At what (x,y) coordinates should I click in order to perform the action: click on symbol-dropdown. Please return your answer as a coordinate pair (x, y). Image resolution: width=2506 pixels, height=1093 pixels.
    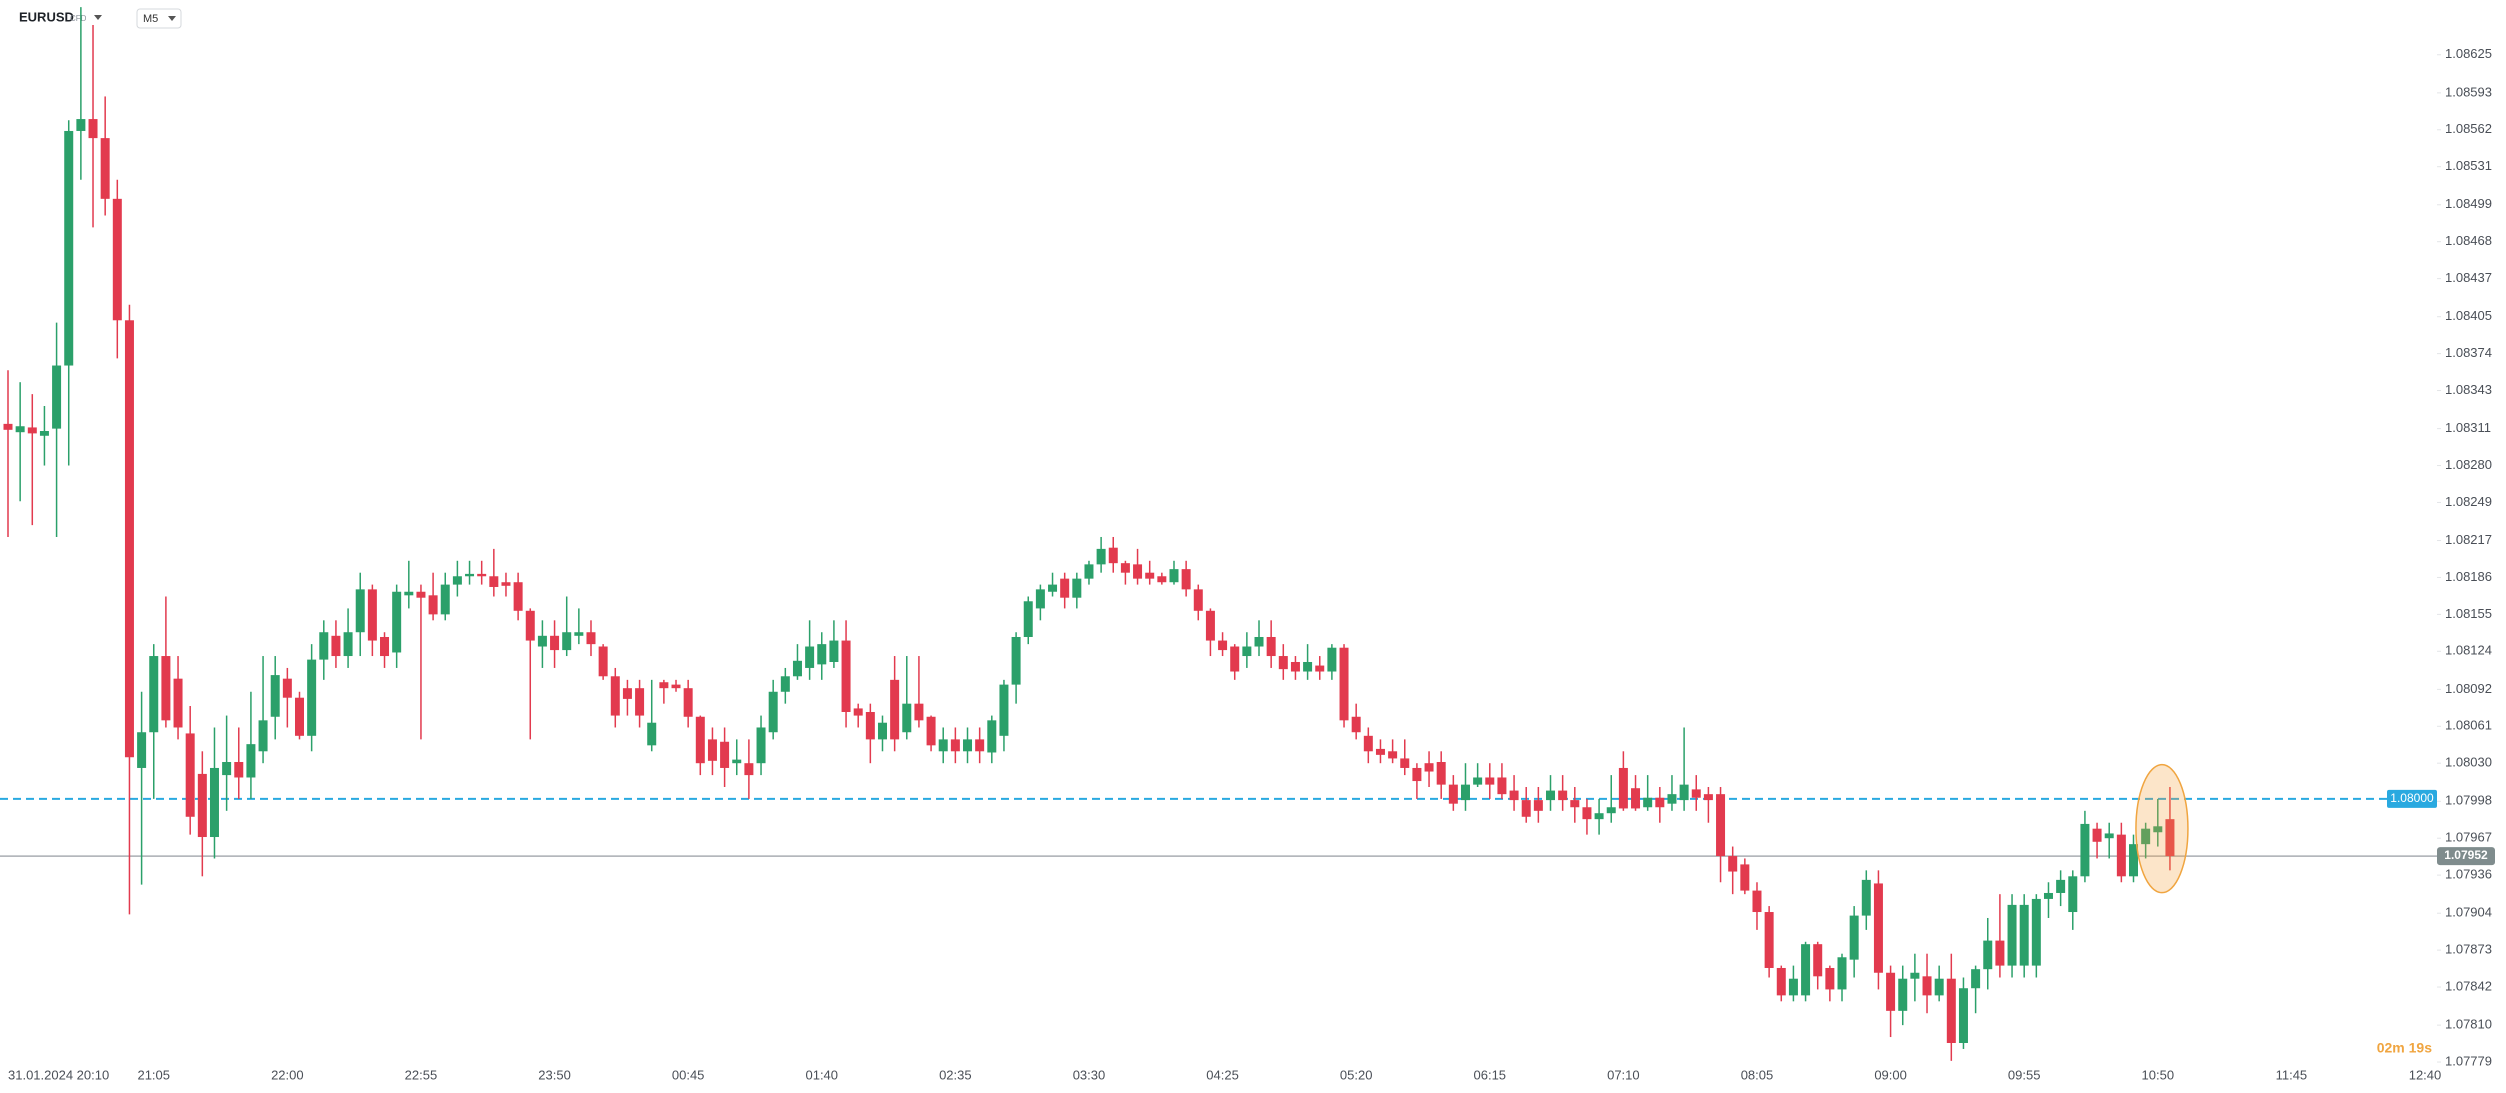
    Looking at the image, I should click on (98, 17).